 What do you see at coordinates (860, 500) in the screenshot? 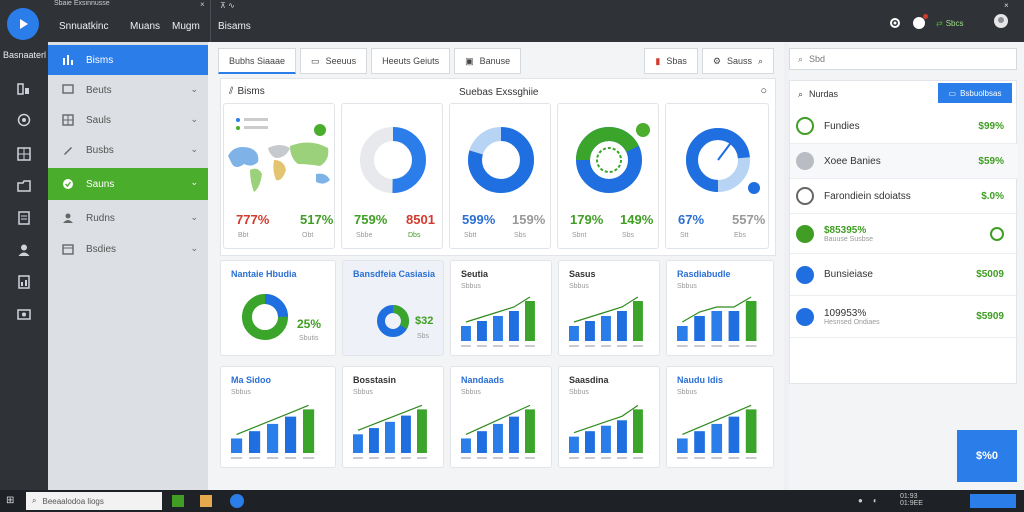
I see `network-icon: ●` at bounding box center [860, 500].